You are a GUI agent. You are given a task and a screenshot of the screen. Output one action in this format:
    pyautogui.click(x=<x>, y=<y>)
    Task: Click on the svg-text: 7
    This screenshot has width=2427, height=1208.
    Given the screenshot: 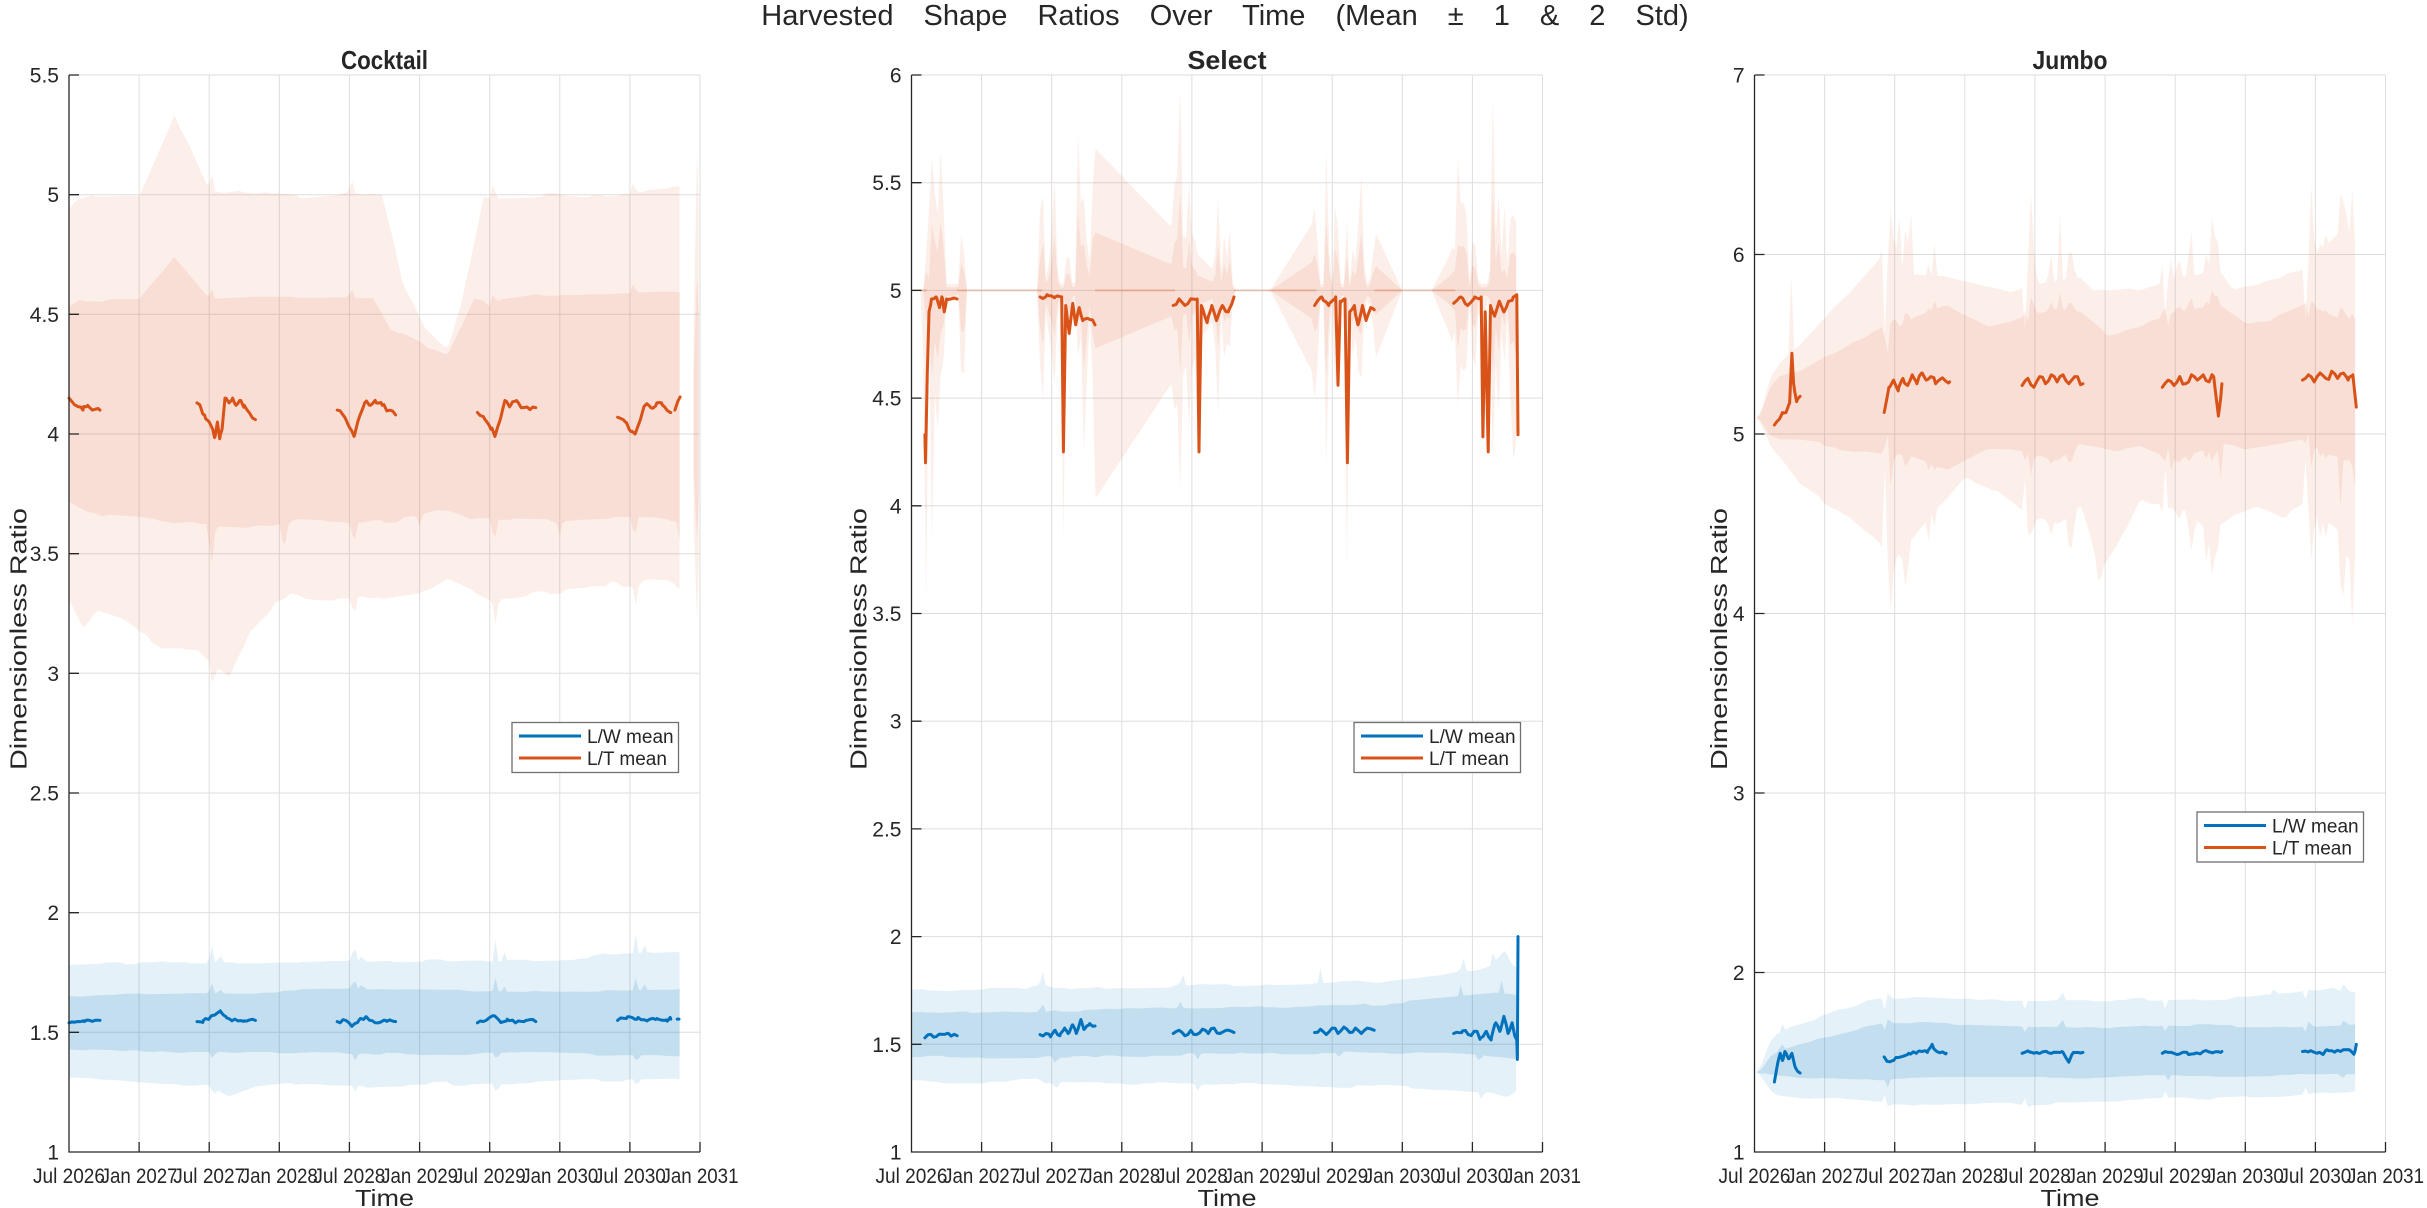 What is the action you would take?
    pyautogui.click(x=1739, y=76)
    